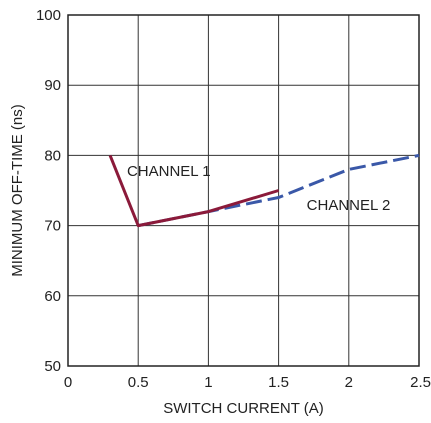 The height and width of the screenshot is (423, 431). What do you see at coordinates (138, 382) in the screenshot?
I see `x-tick-label: 0.5` at bounding box center [138, 382].